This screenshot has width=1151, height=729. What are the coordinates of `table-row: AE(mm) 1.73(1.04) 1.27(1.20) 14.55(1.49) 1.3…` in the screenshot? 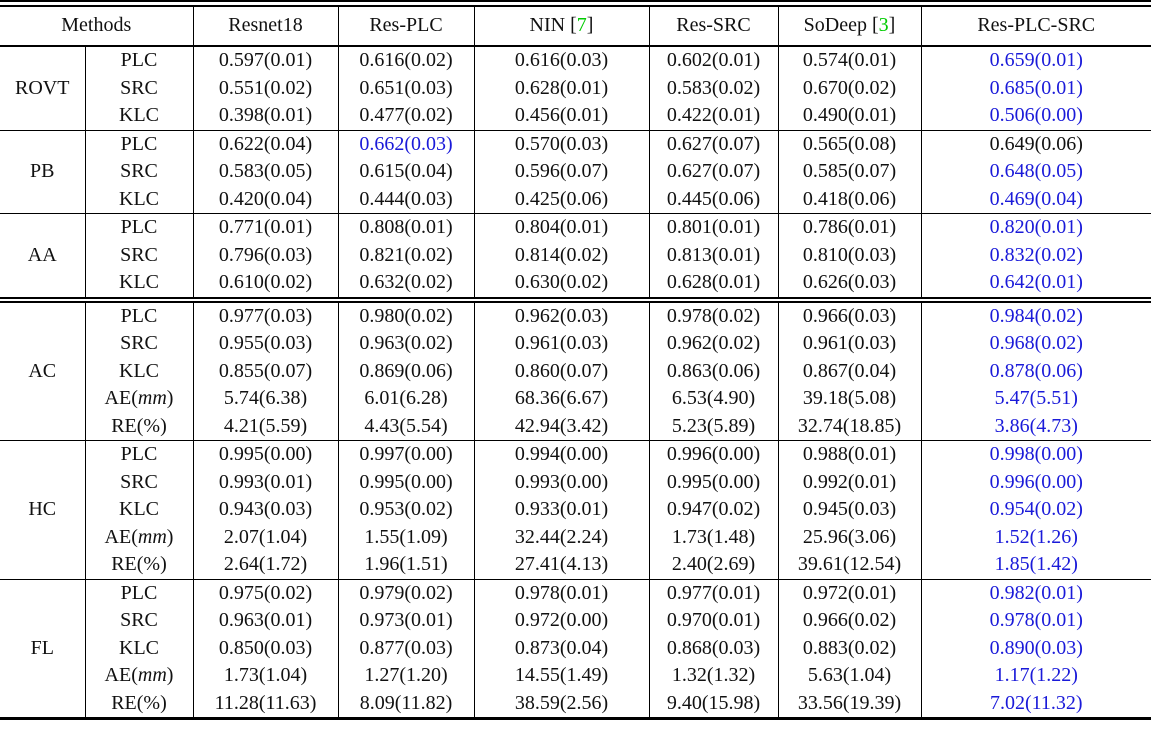 It's located at (575, 676).